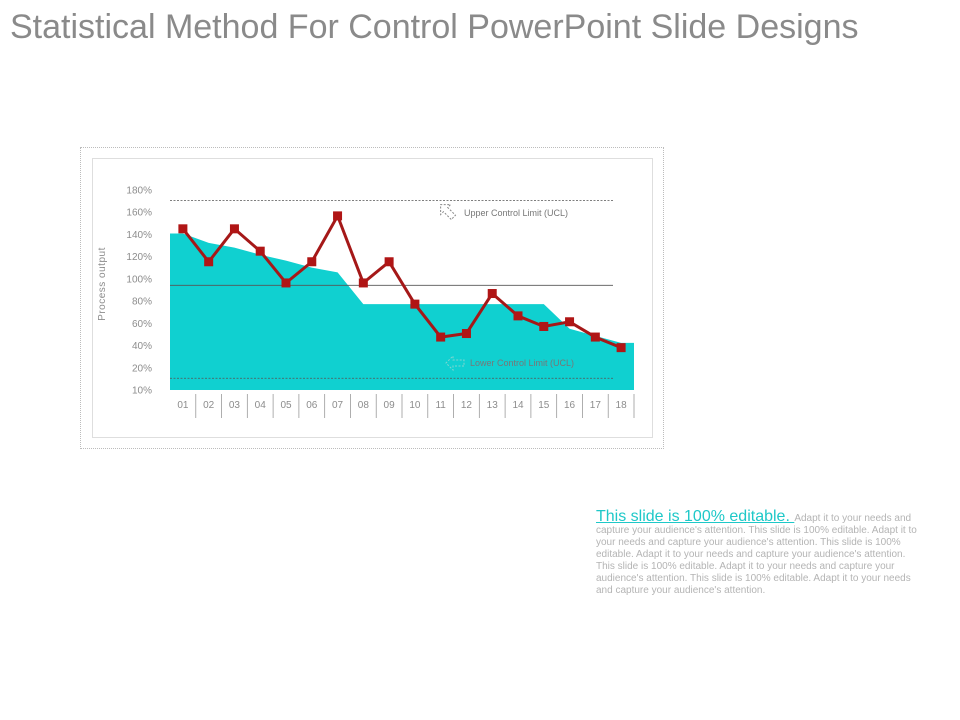 The image size is (960, 720). What do you see at coordinates (183, 405) in the screenshot?
I see `x-tick-label: 01` at bounding box center [183, 405].